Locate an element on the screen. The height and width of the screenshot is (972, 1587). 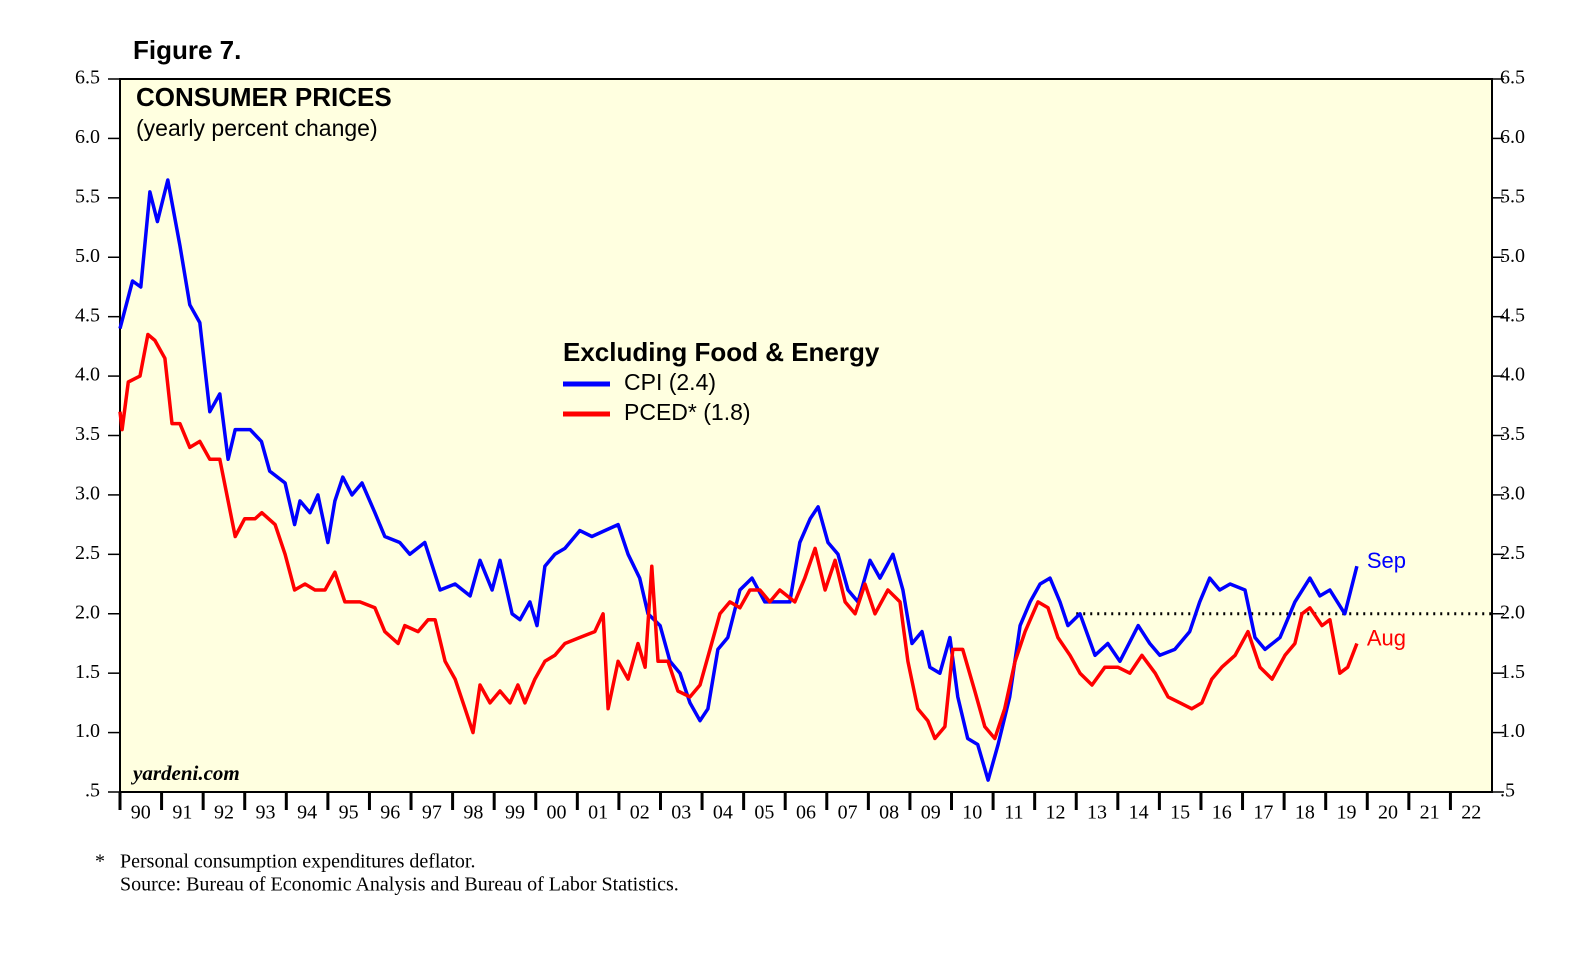
x-tick-label: 06 is located at coordinates (806, 813).